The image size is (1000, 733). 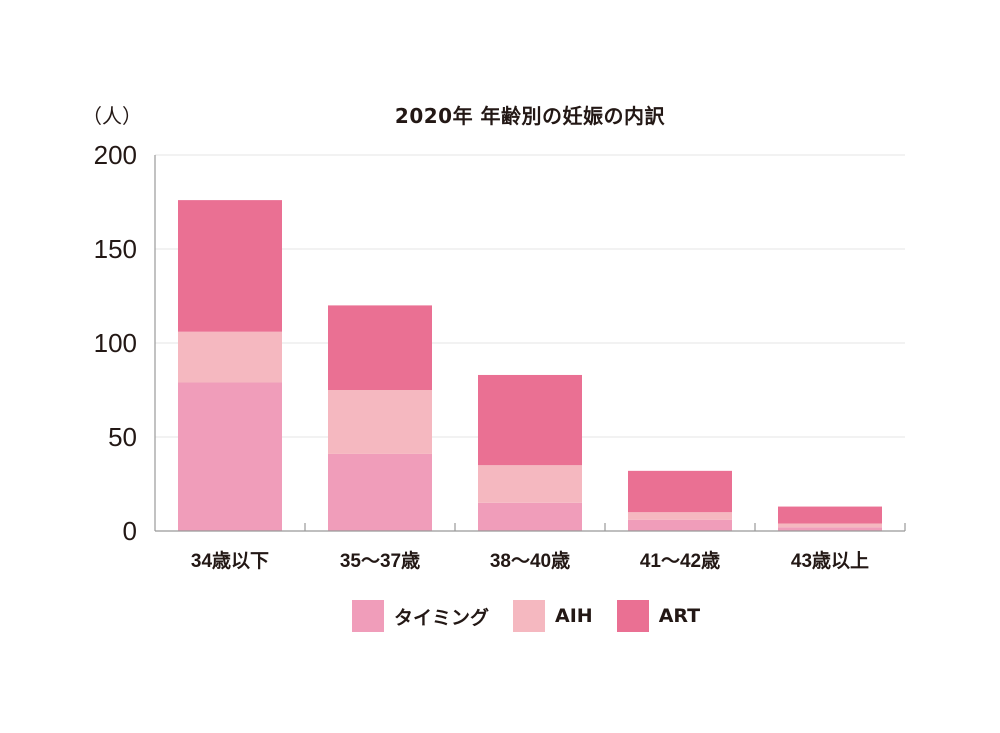 What do you see at coordinates (680, 561) in the screenshot?
I see `x-tick-label-4: 41〜42歳` at bounding box center [680, 561].